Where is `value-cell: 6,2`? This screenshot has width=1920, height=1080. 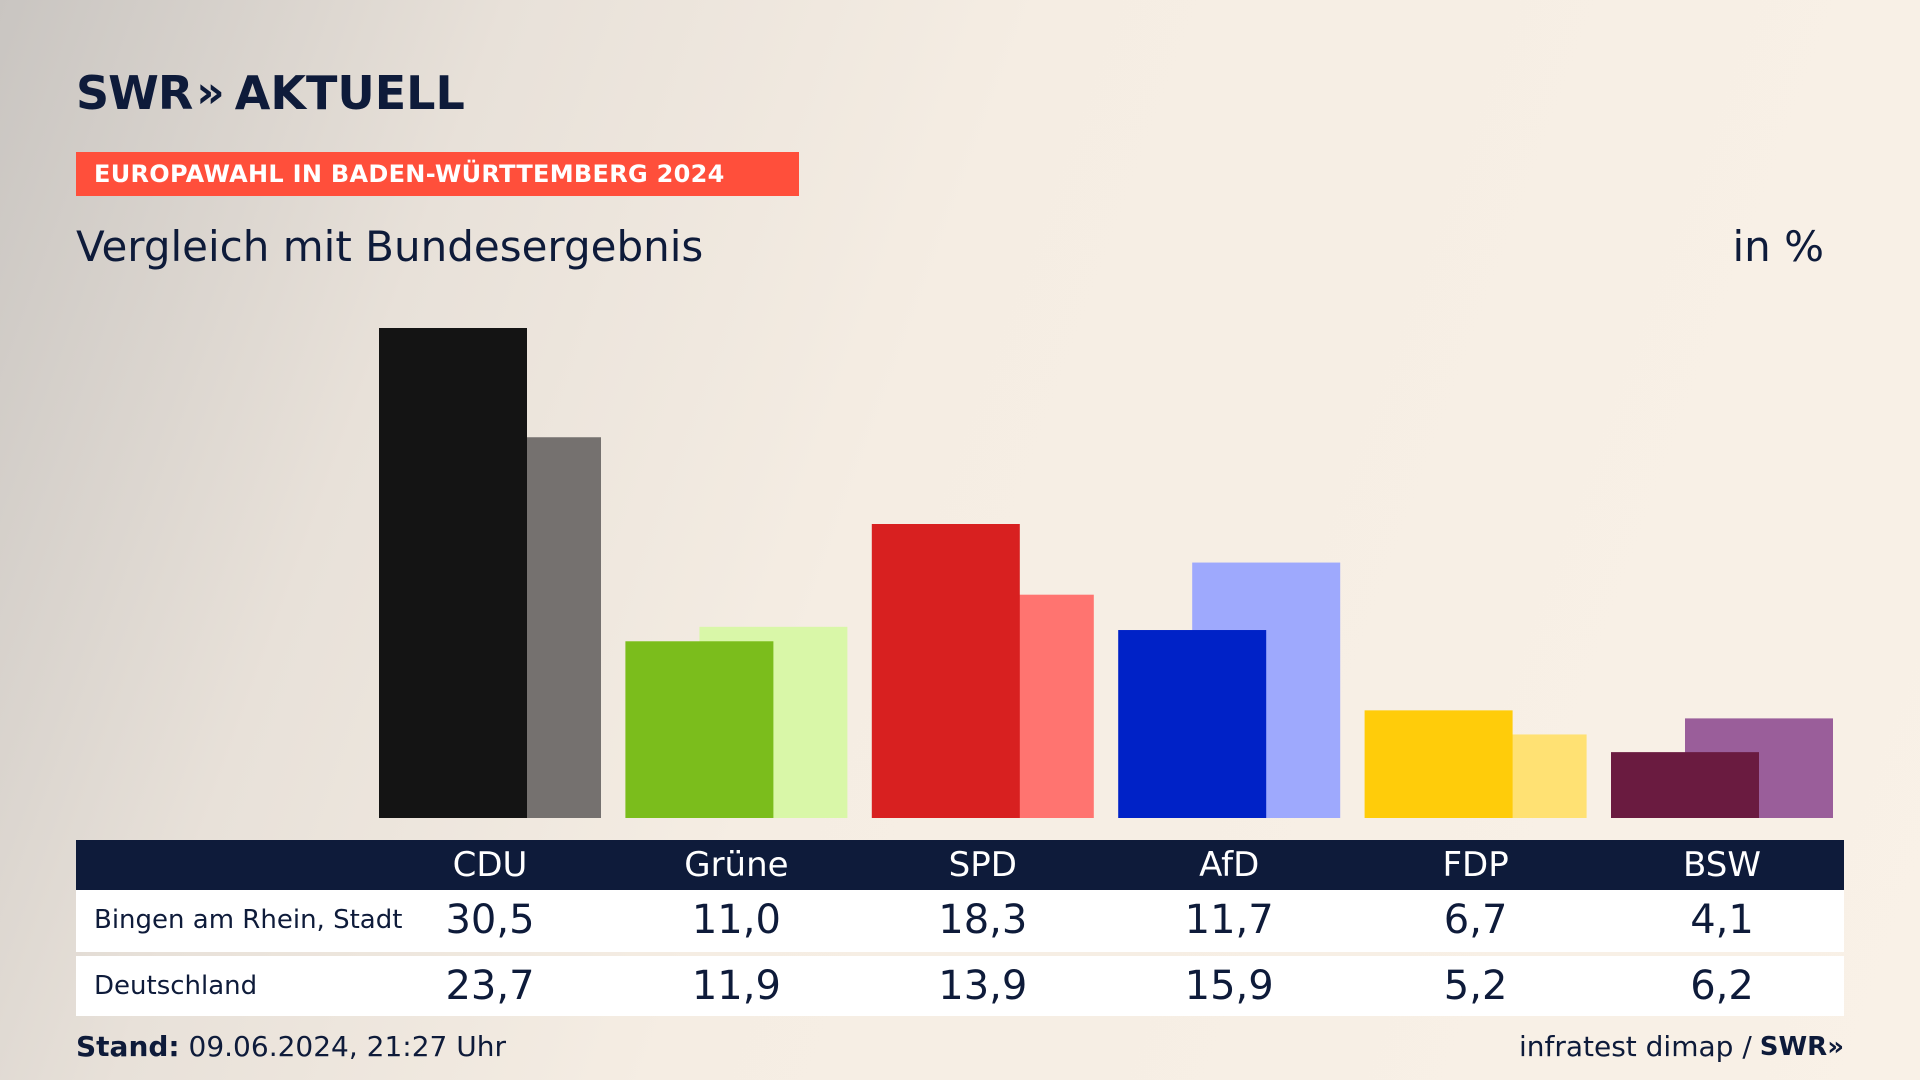 value-cell: 6,2 is located at coordinates (1722, 986).